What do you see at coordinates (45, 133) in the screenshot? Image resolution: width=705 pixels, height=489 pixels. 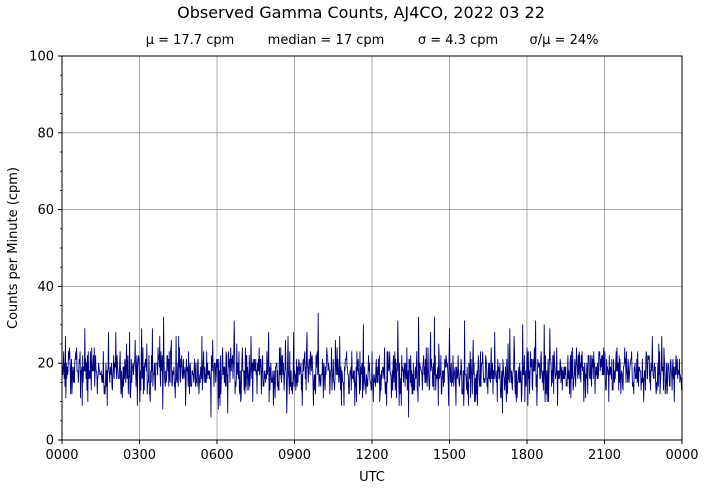 I see `y-tick-label: 80` at bounding box center [45, 133].